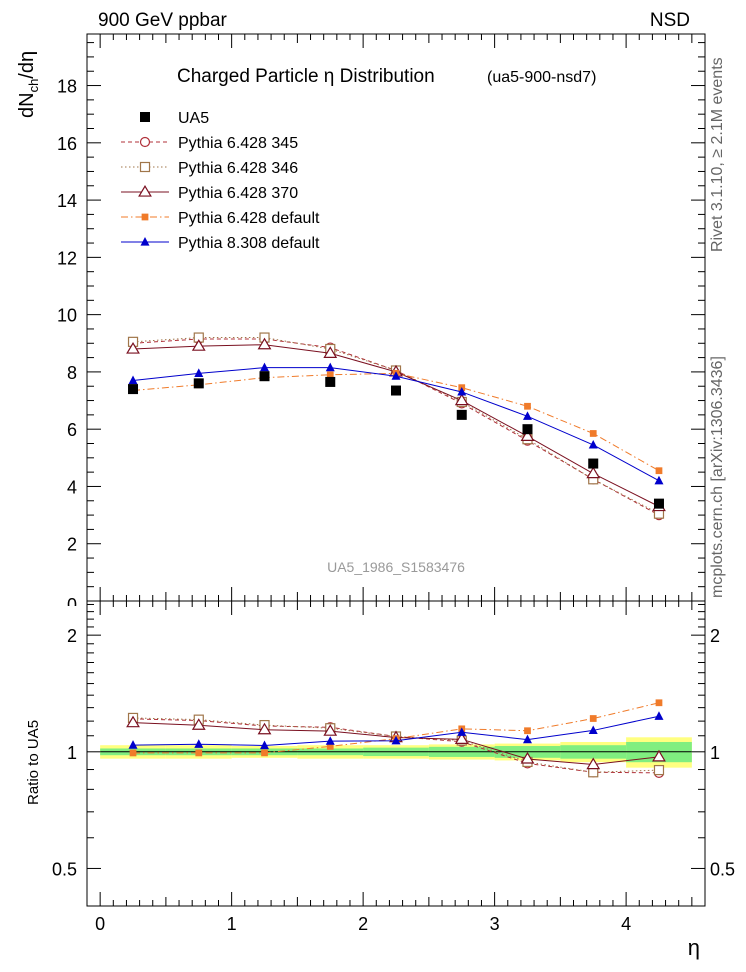  What do you see at coordinates (67, 201) in the screenshot?
I see `y-tick-label: 14` at bounding box center [67, 201].